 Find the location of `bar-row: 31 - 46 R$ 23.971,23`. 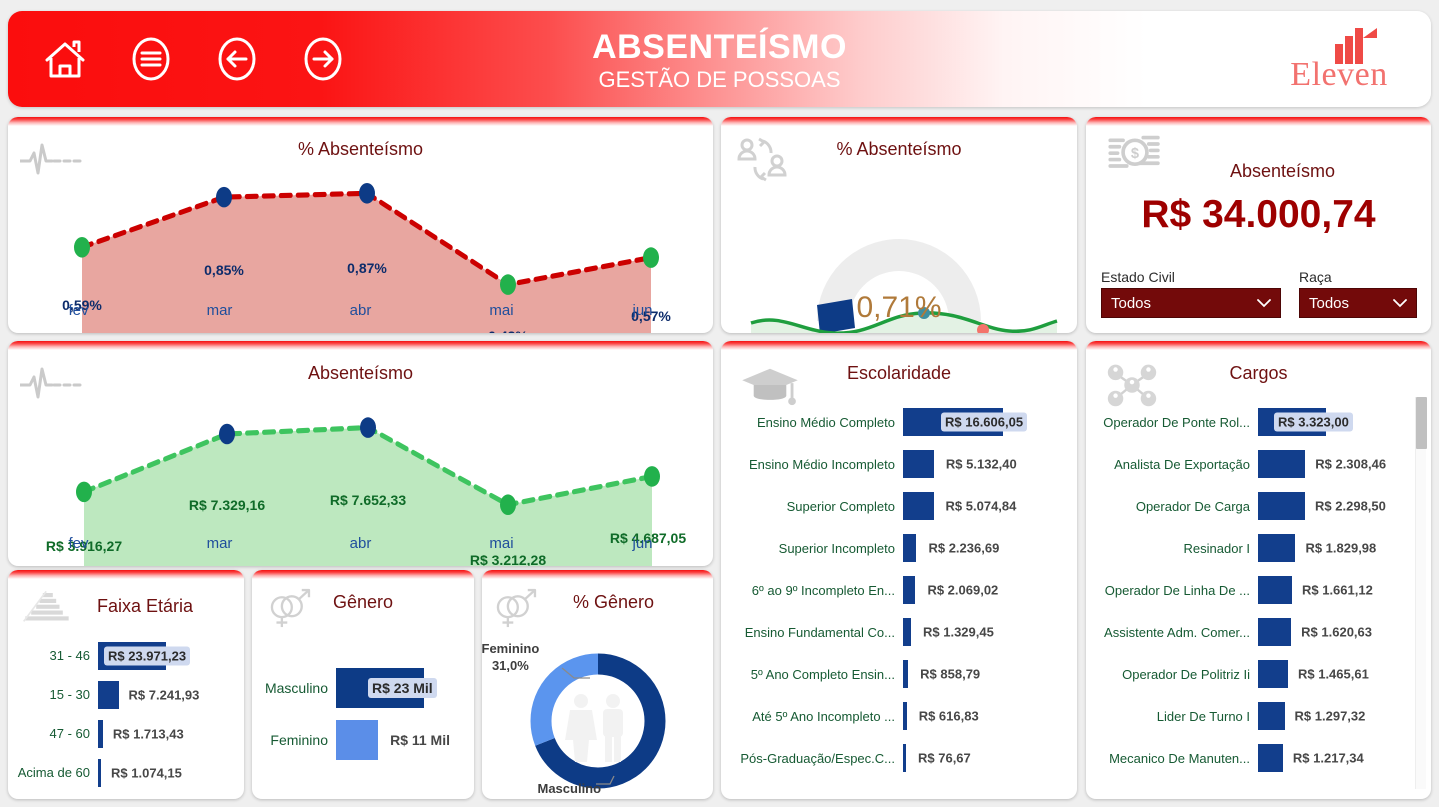

bar-row: 31 - 46 R$ 23.971,23 is located at coordinates (126, 655).